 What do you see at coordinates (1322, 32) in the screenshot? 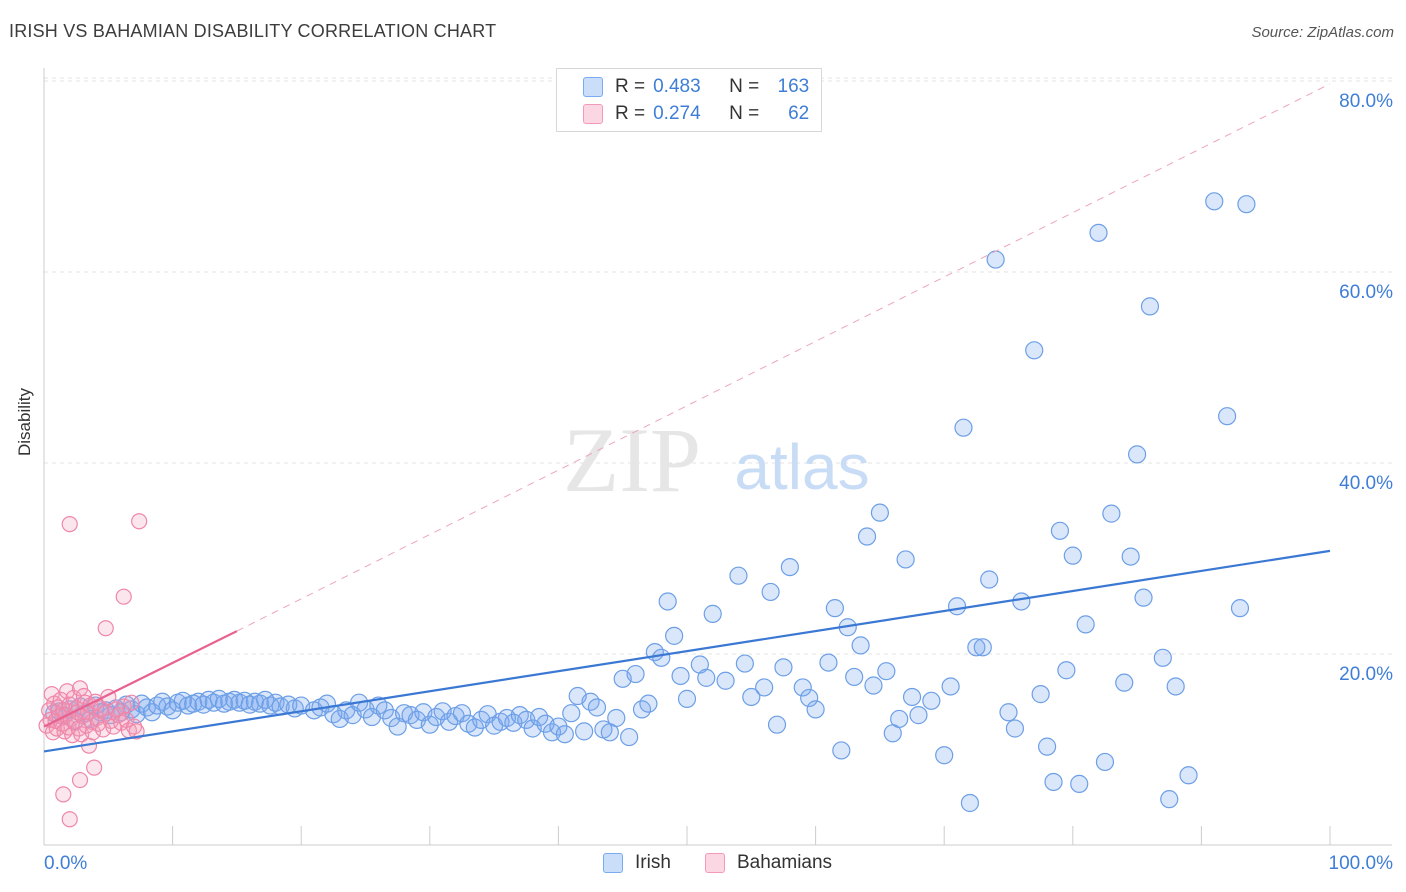
I see `source-label: Source: ZipAtlas.com` at bounding box center [1322, 32].